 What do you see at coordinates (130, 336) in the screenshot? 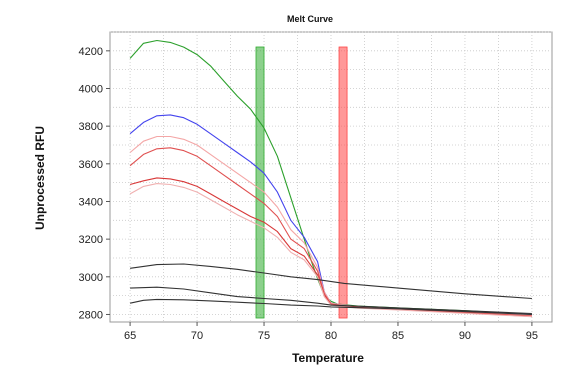
I see `x-tick-label: 65` at bounding box center [130, 336].